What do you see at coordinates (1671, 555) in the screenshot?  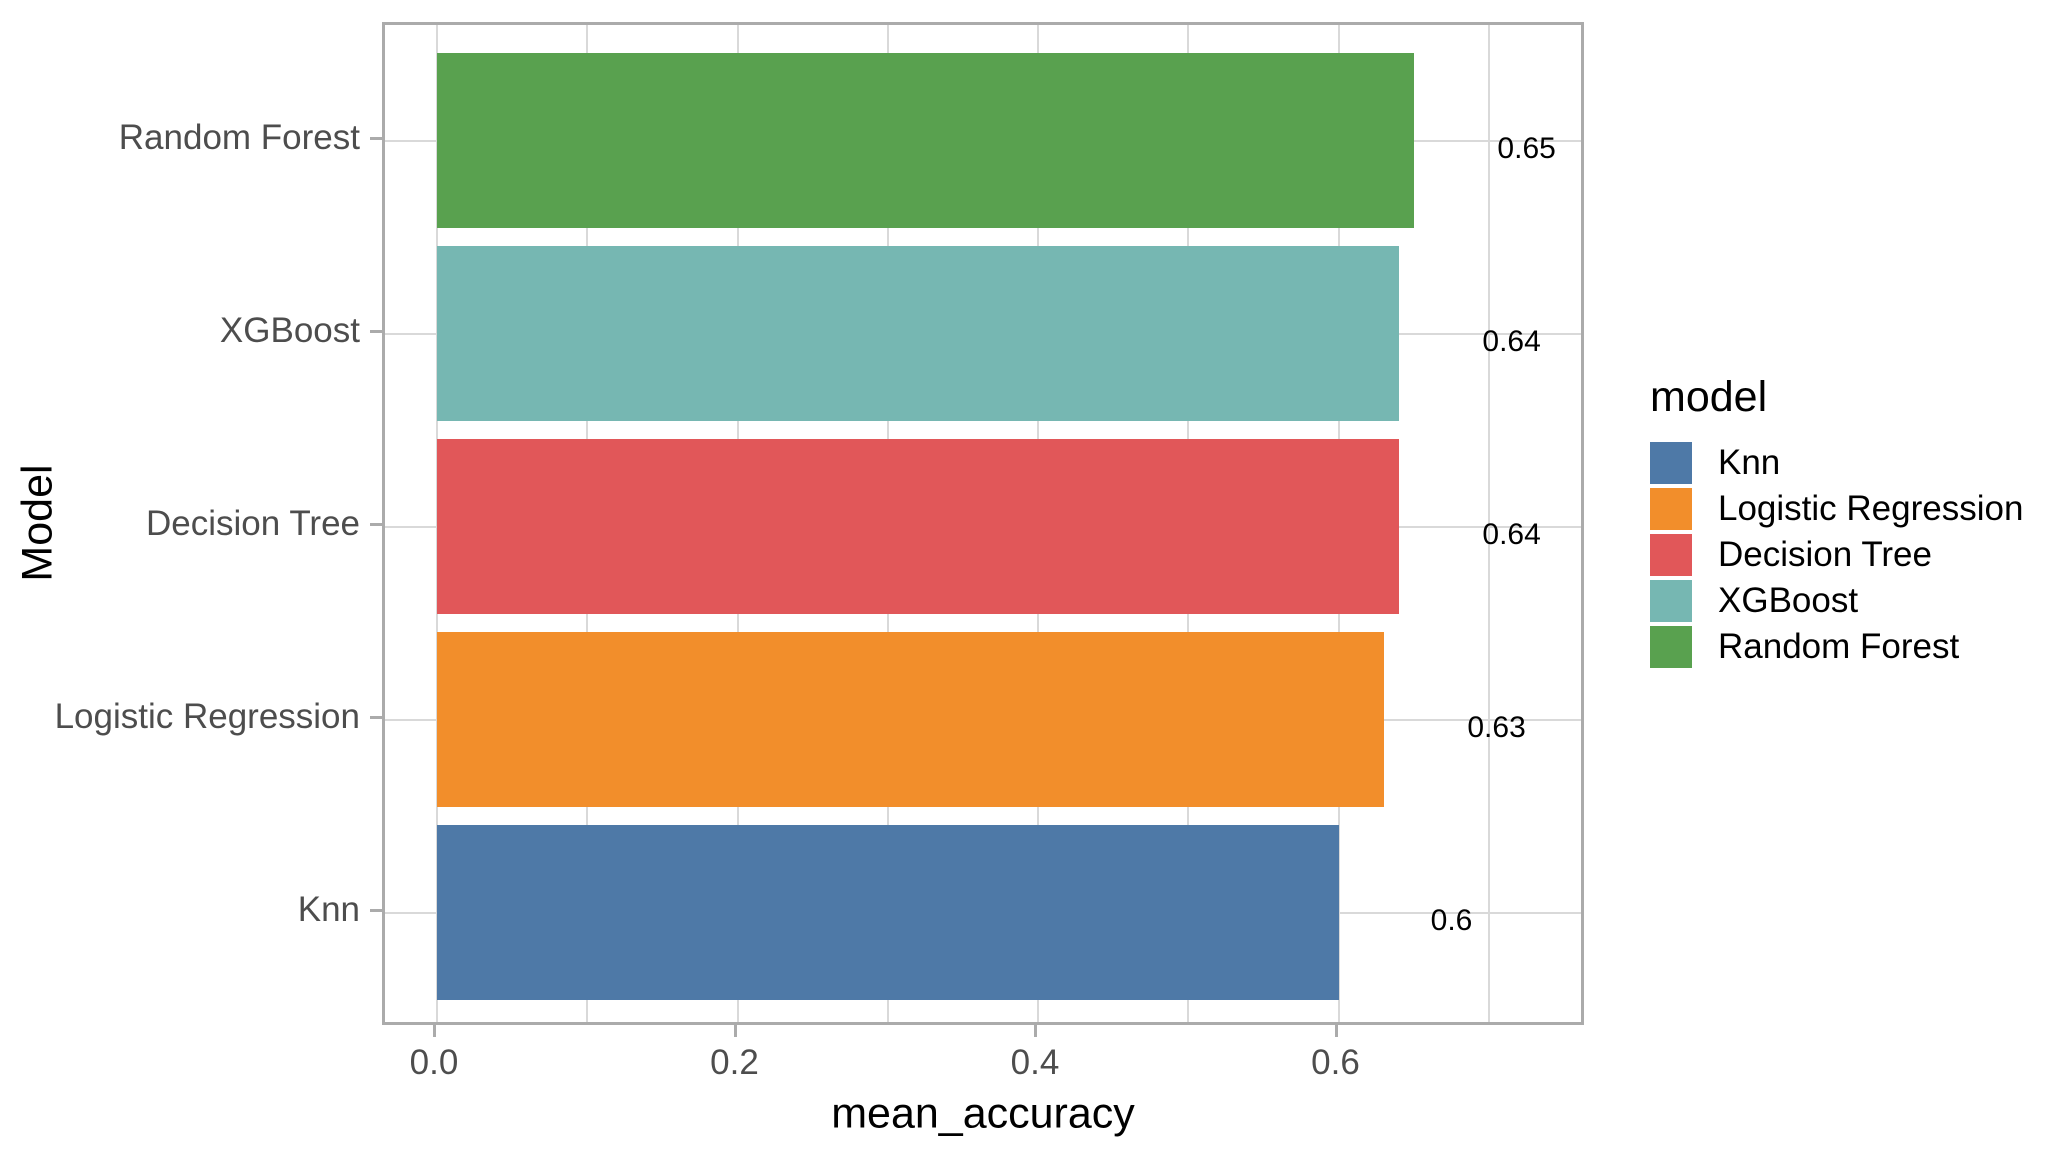 I see `legend-swatch-decision-tree-icon` at bounding box center [1671, 555].